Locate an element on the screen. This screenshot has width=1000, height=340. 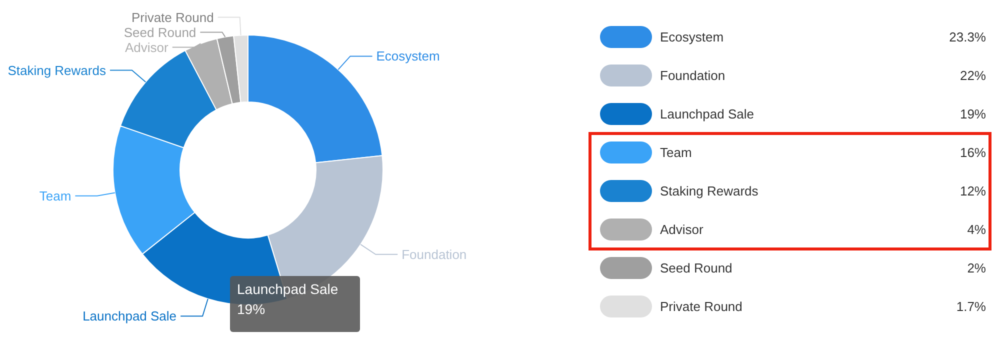
data-label: 19% is located at coordinates (973, 114).